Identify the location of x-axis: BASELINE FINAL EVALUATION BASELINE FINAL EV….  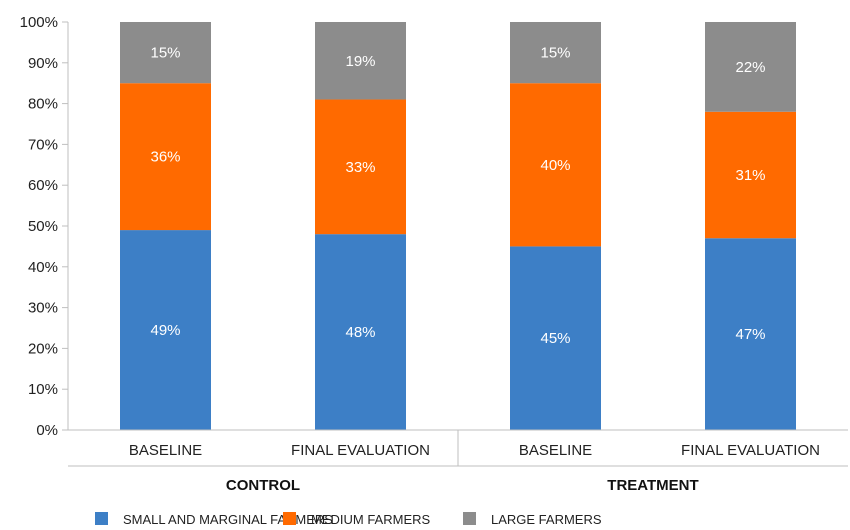
(458, 461).